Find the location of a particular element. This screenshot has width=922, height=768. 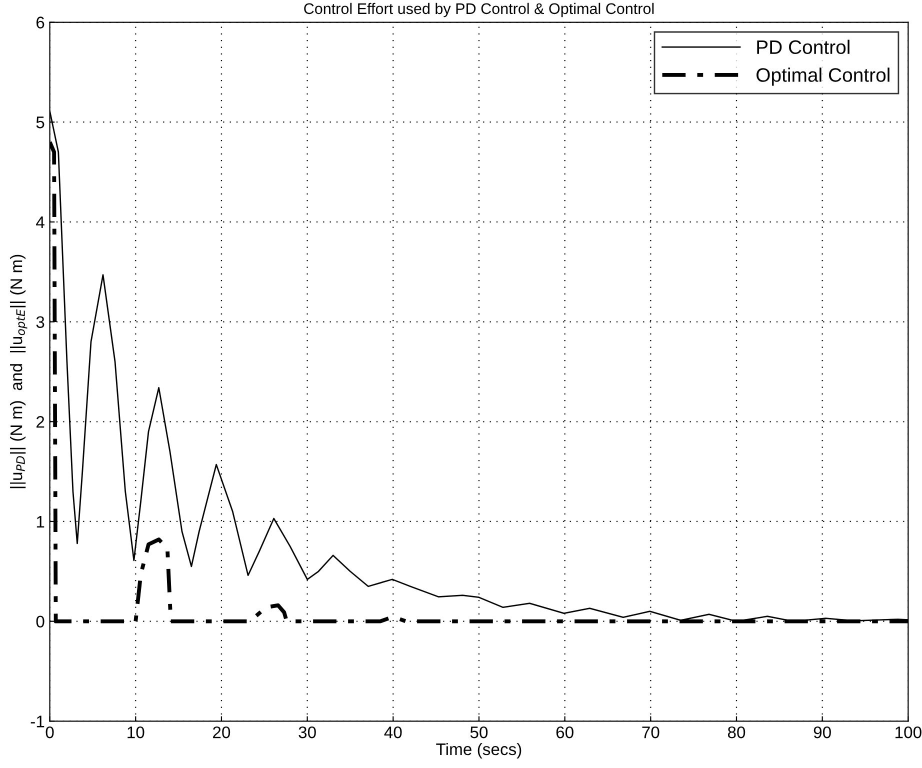

y-tick-label: 6 is located at coordinates (40, 22).